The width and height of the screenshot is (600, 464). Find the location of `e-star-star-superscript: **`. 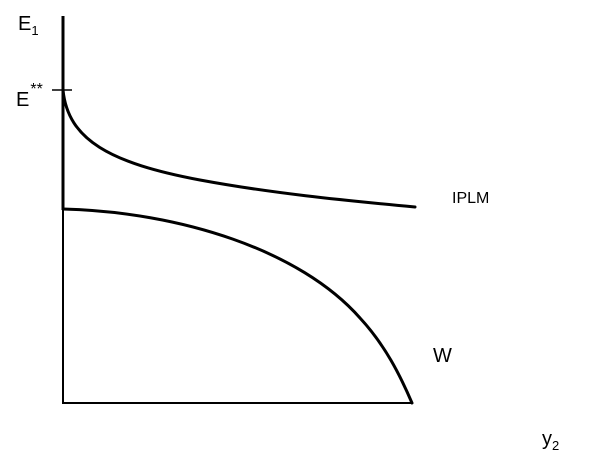

e-star-star-superscript: ** is located at coordinates (36, 89).